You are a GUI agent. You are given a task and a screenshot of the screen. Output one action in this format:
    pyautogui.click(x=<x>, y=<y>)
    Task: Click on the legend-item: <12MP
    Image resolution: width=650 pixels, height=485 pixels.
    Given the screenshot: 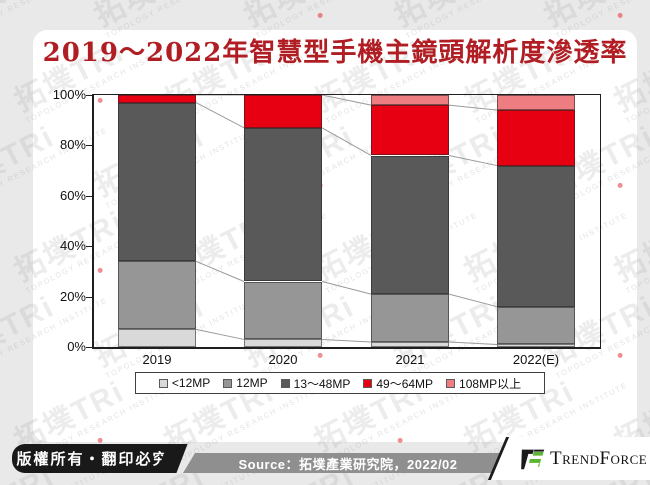 What is the action you would take?
    pyautogui.click(x=184, y=383)
    